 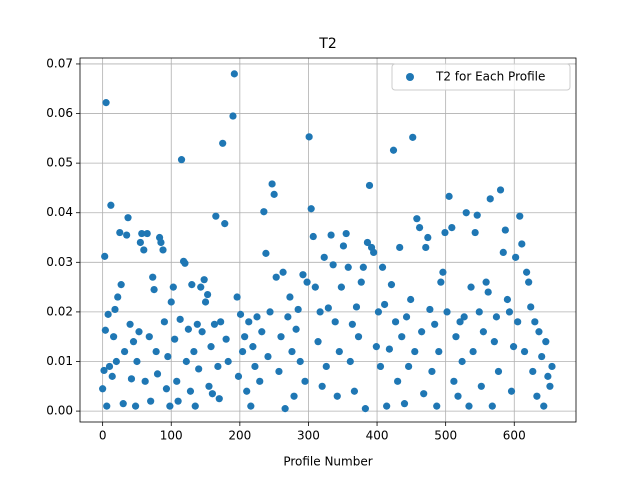 I want to click on x-tick-label: 300, so click(x=308, y=436).